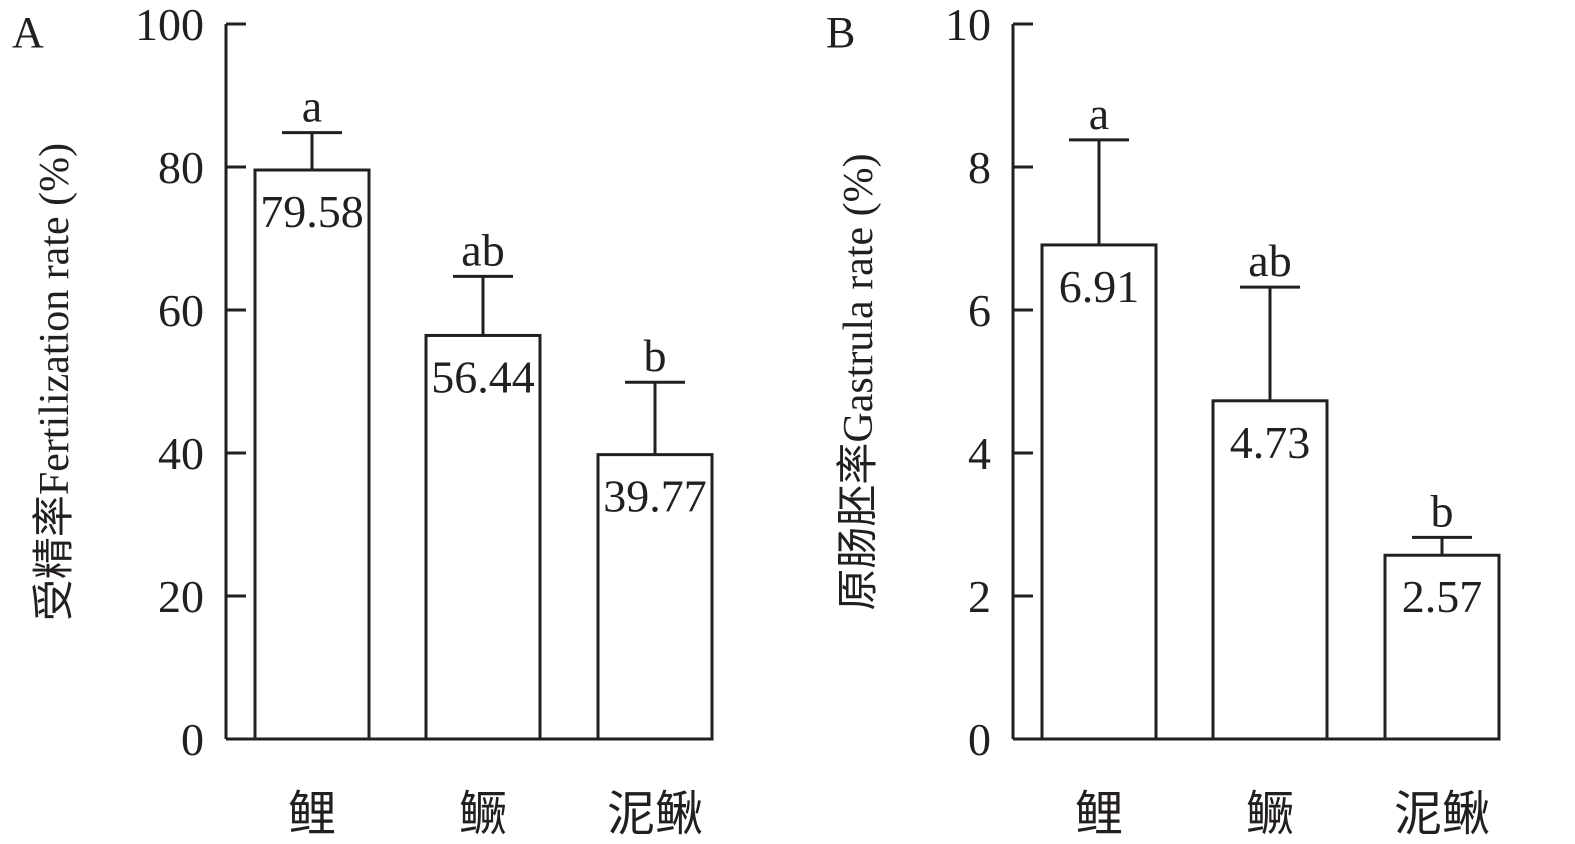  Describe the element at coordinates (192, 739) in the screenshot. I see `y-tick-label-a: 0` at that location.